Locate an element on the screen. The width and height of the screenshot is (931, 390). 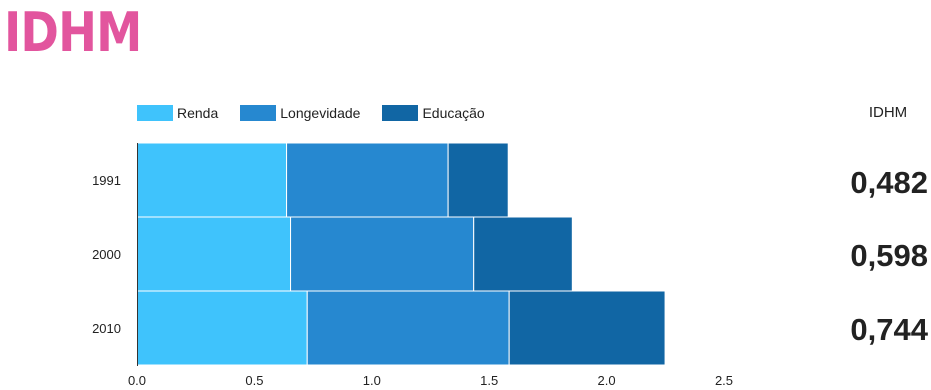
y-axis-labels: 1991 2000 2010 is located at coordinates (106, 254).